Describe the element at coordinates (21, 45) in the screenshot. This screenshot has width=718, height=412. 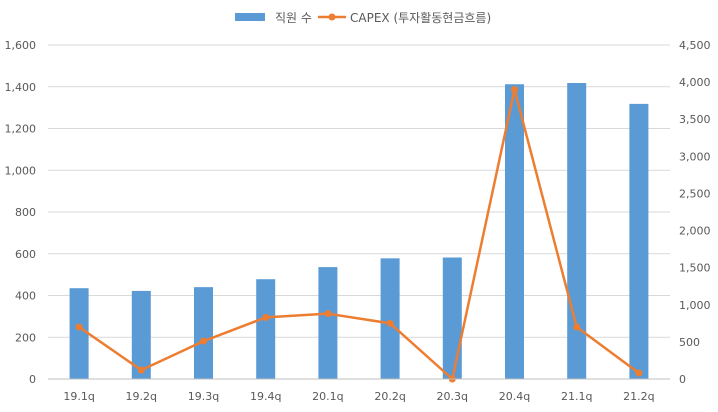
I see `y-left-tick-label: 1,600` at that location.